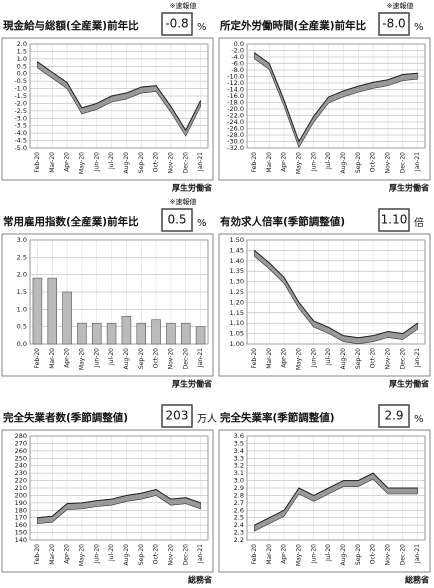 The image size is (434, 588). Describe the element at coordinates (282, 221) in the screenshot. I see `chart-title: 有効求人倍率(季節調整値)` at that location.